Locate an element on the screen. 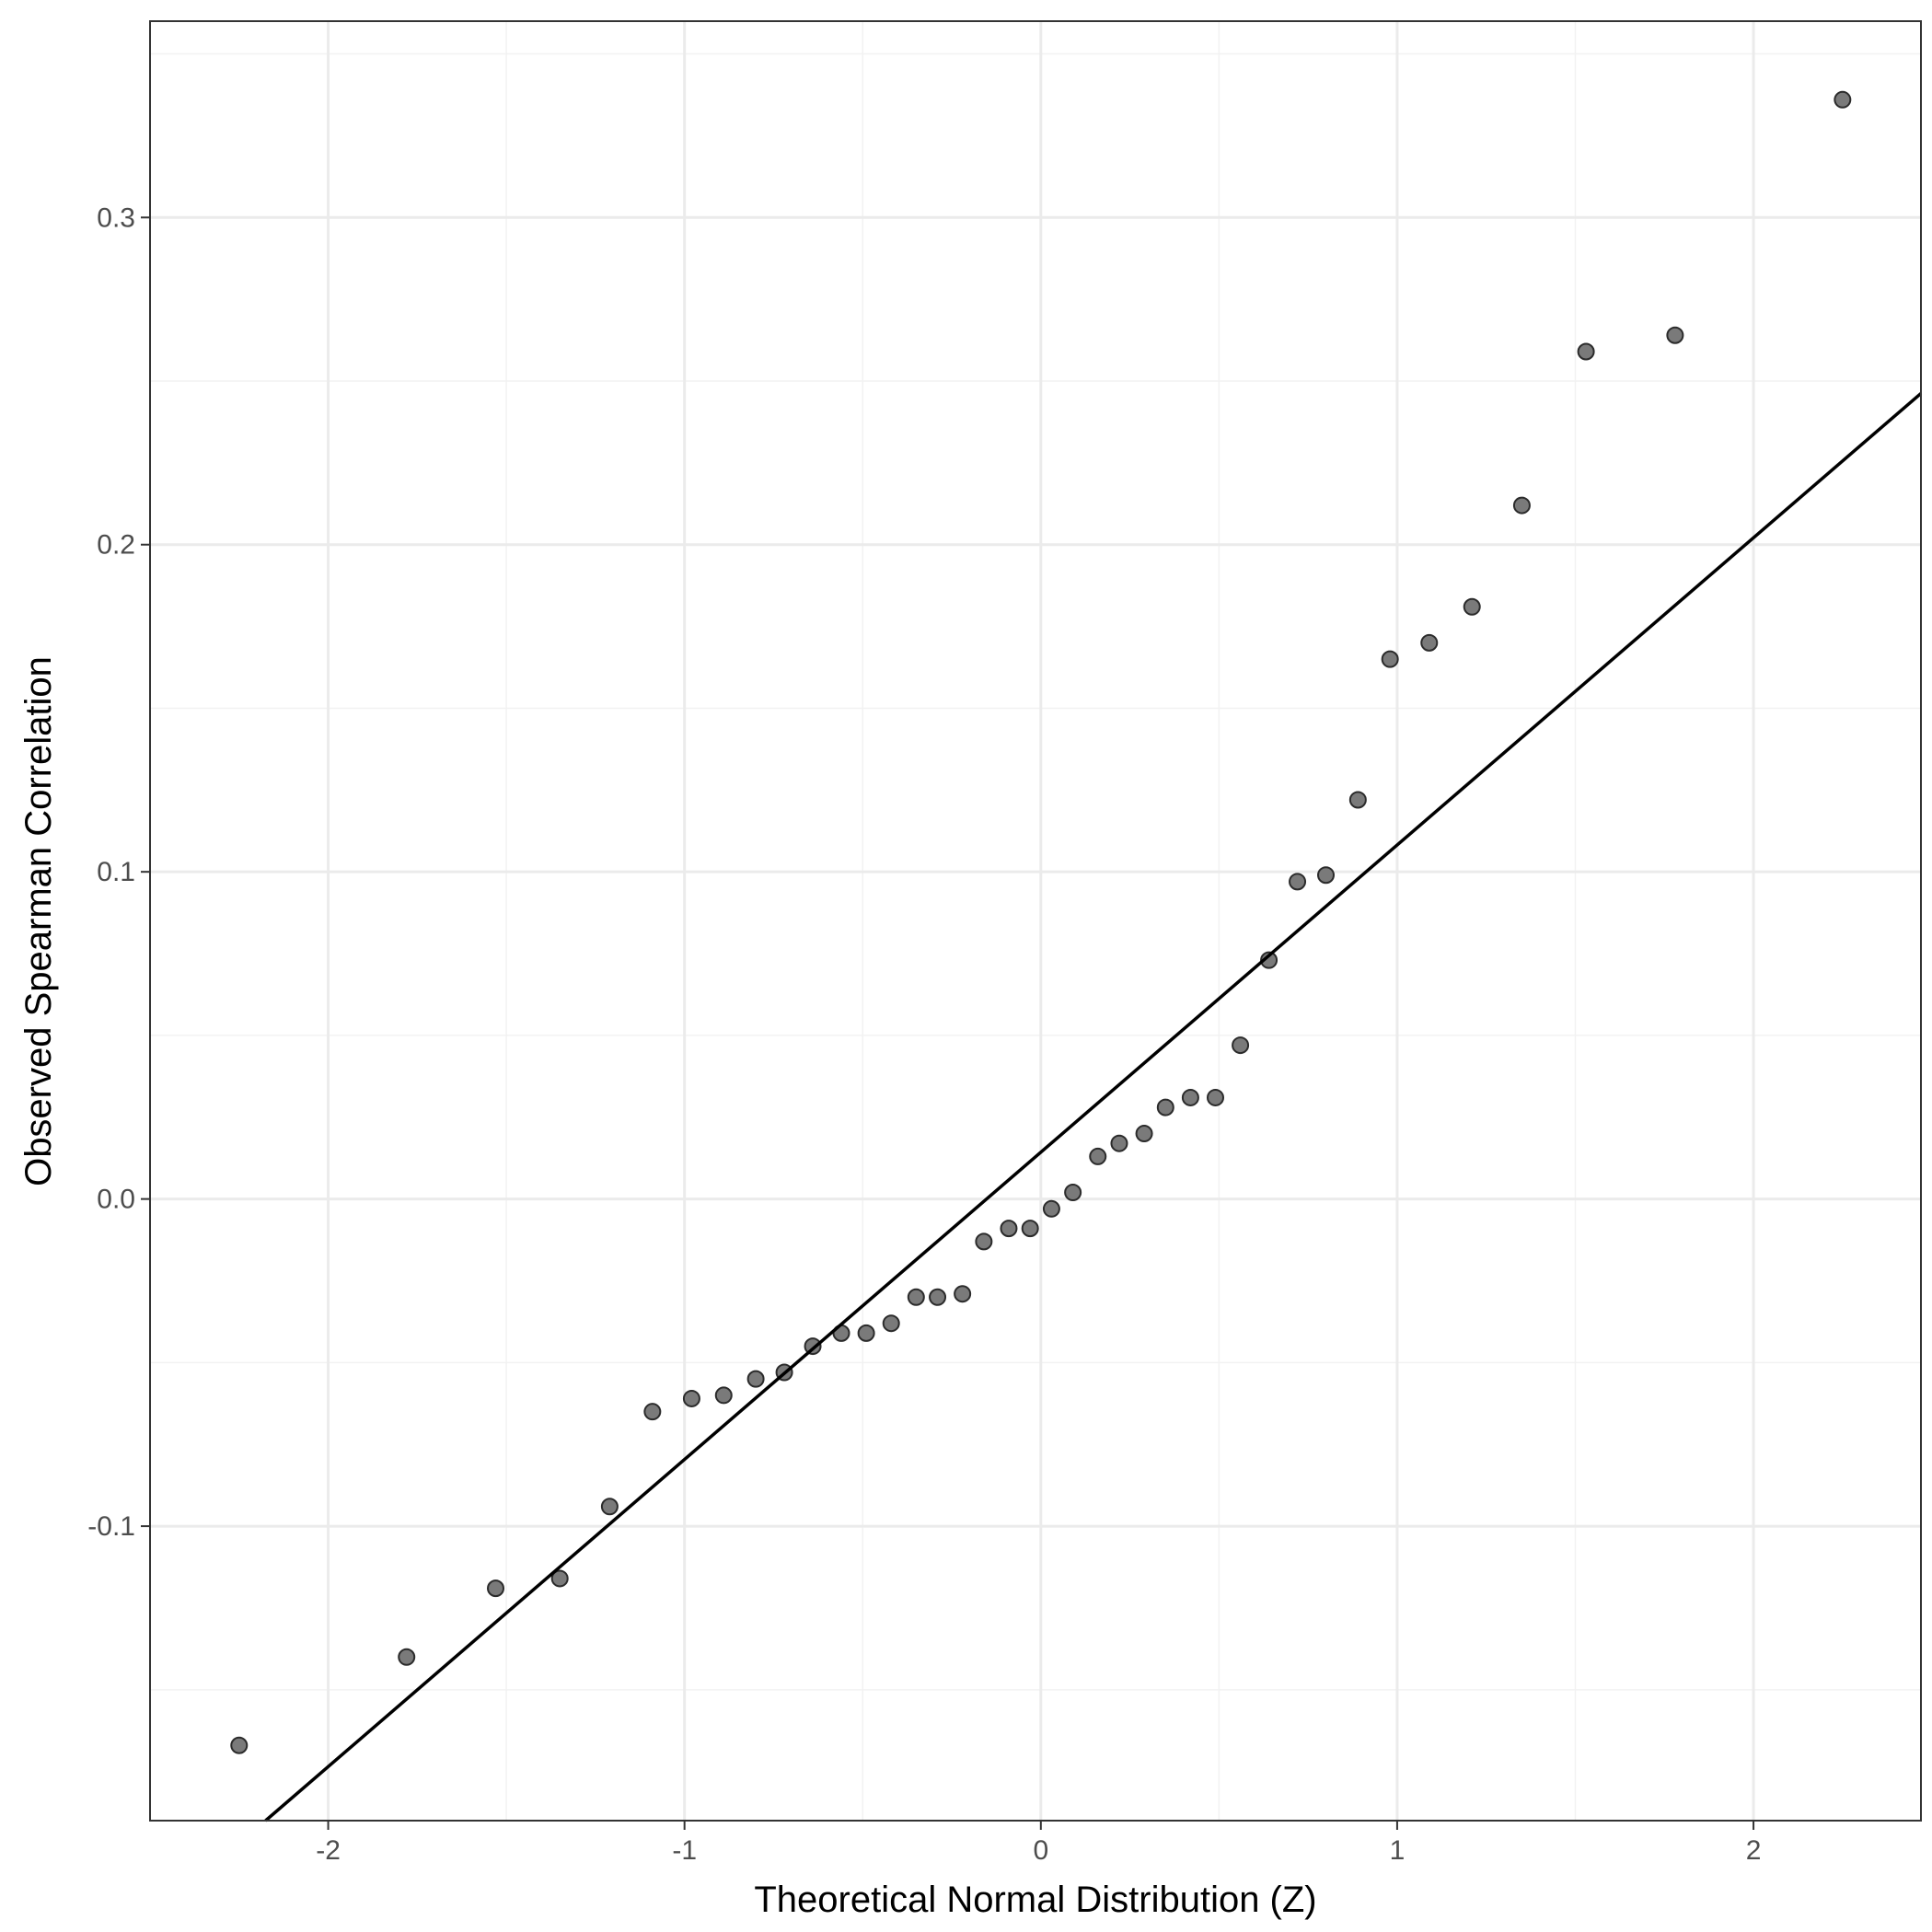  x-tick-label: 0 is located at coordinates (1040, 1851).